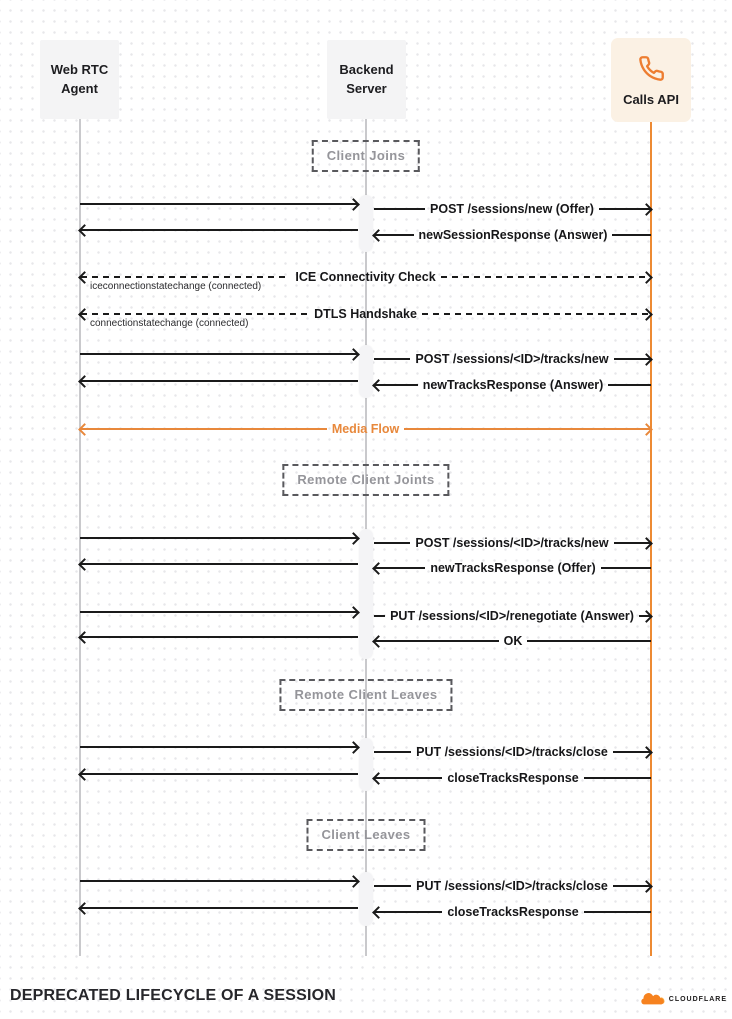  Describe the element at coordinates (79, 79) in the screenshot. I see `actor-webrtc-agent: Web RTC Agent` at that location.